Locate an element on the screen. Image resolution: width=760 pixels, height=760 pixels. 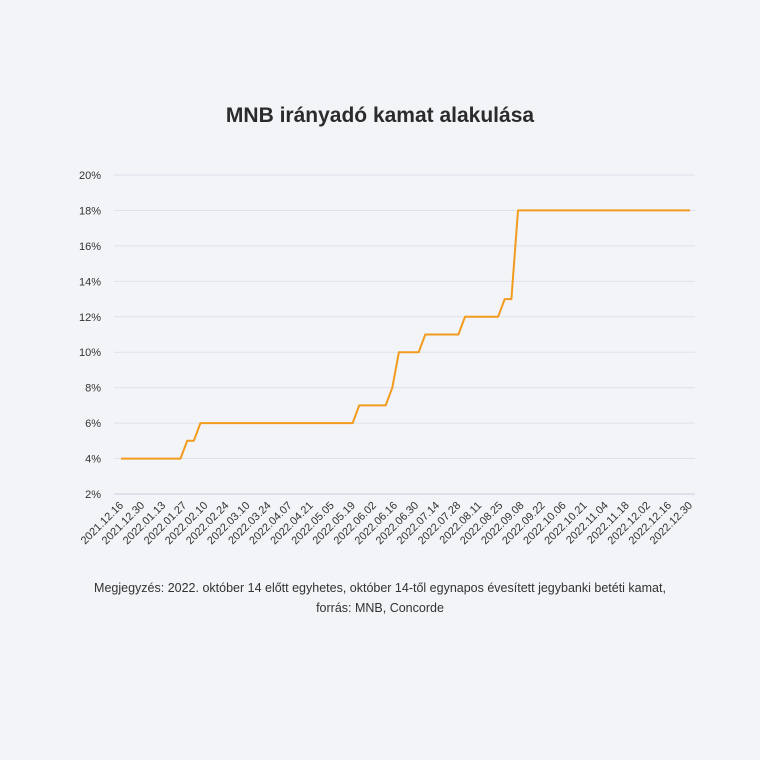
y-tick-label: 8% is located at coordinates (93, 389).